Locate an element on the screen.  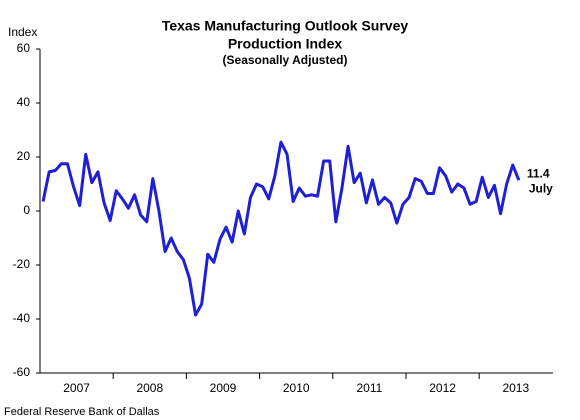
value-label: 11.4 is located at coordinates (538, 173).